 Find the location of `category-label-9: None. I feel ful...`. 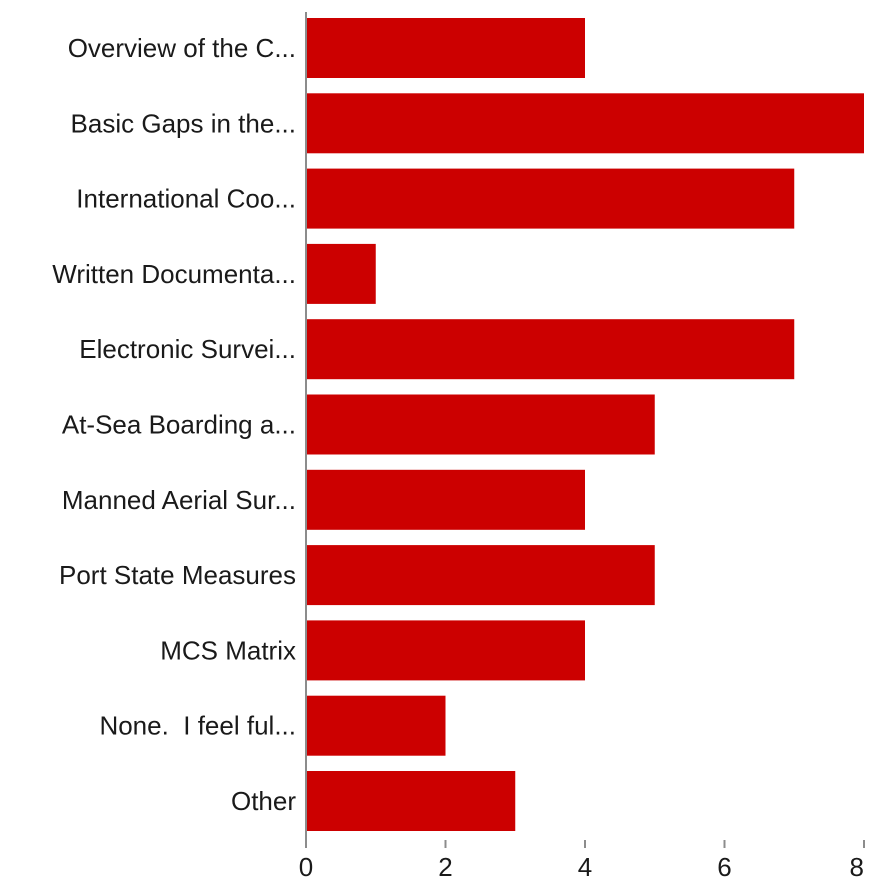

category-label-9: None. I feel ful... is located at coordinates (197, 726).